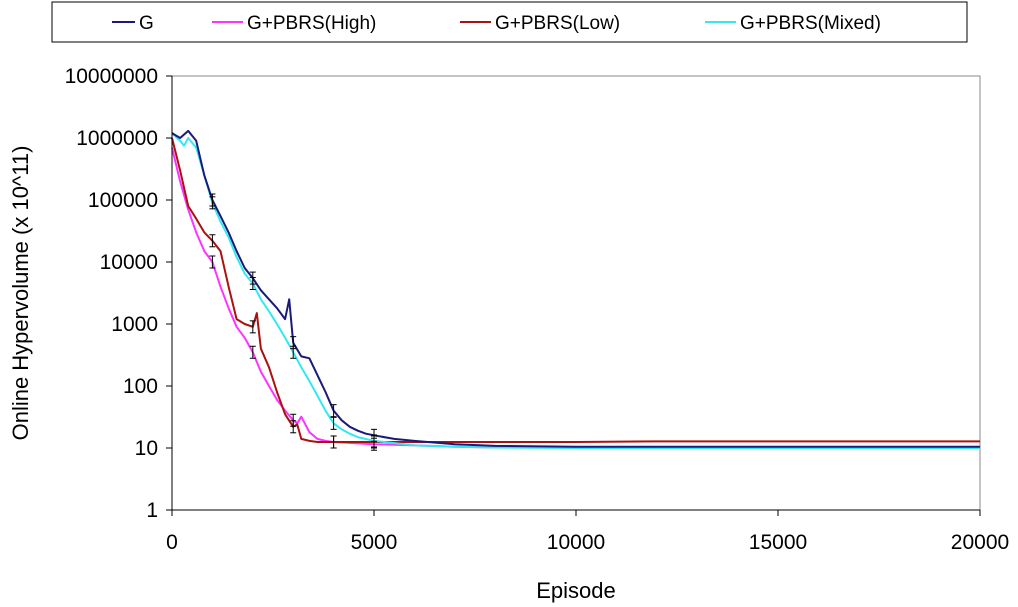  What do you see at coordinates (810, 23) in the screenshot?
I see `legend-label-g-pbrs-mixed: G+PBRS(Mixed)` at bounding box center [810, 23].